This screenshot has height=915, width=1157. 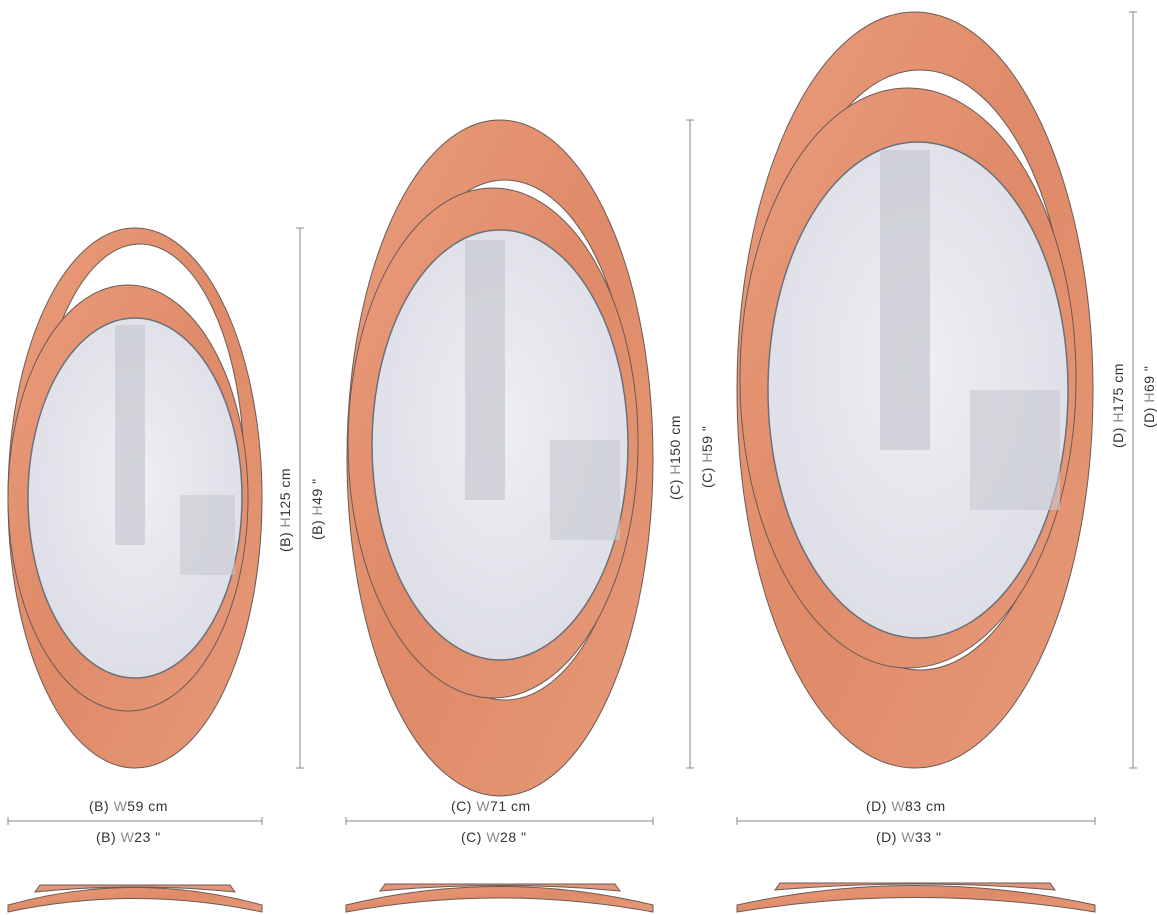 What do you see at coordinates (510, 806) in the screenshot?
I see `label-value: 71 cm` at bounding box center [510, 806].